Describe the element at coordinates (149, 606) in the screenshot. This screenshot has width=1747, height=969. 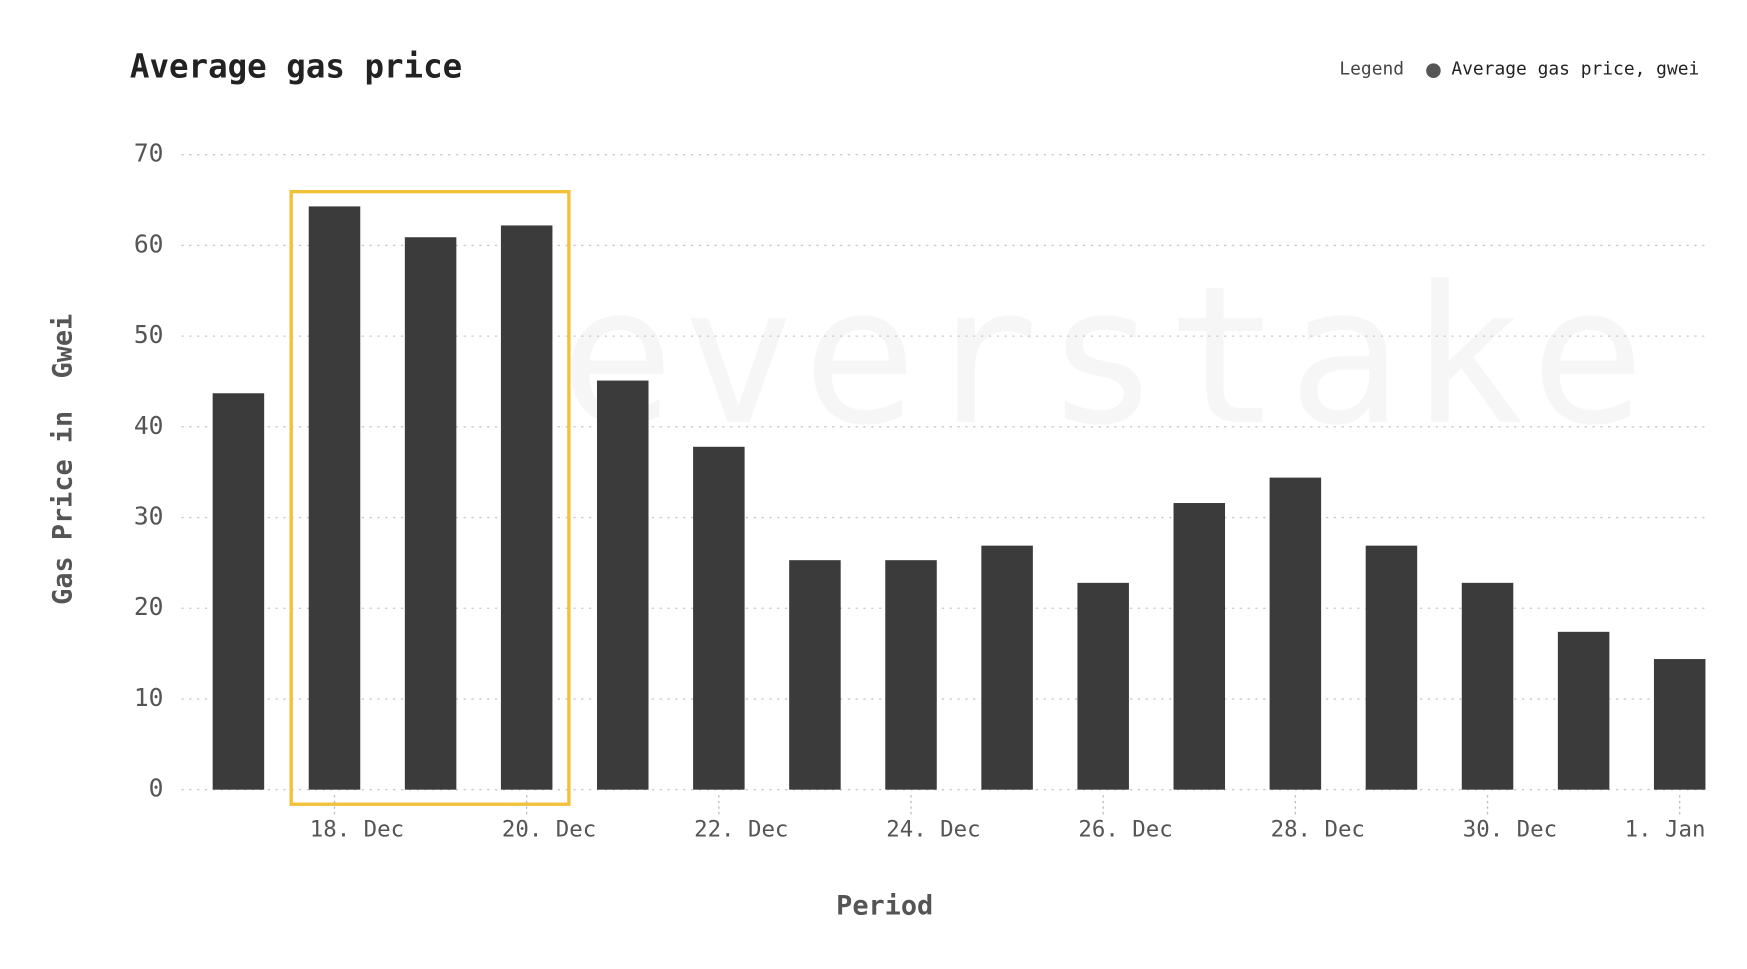
I see `y-tick-label: 20` at that location.